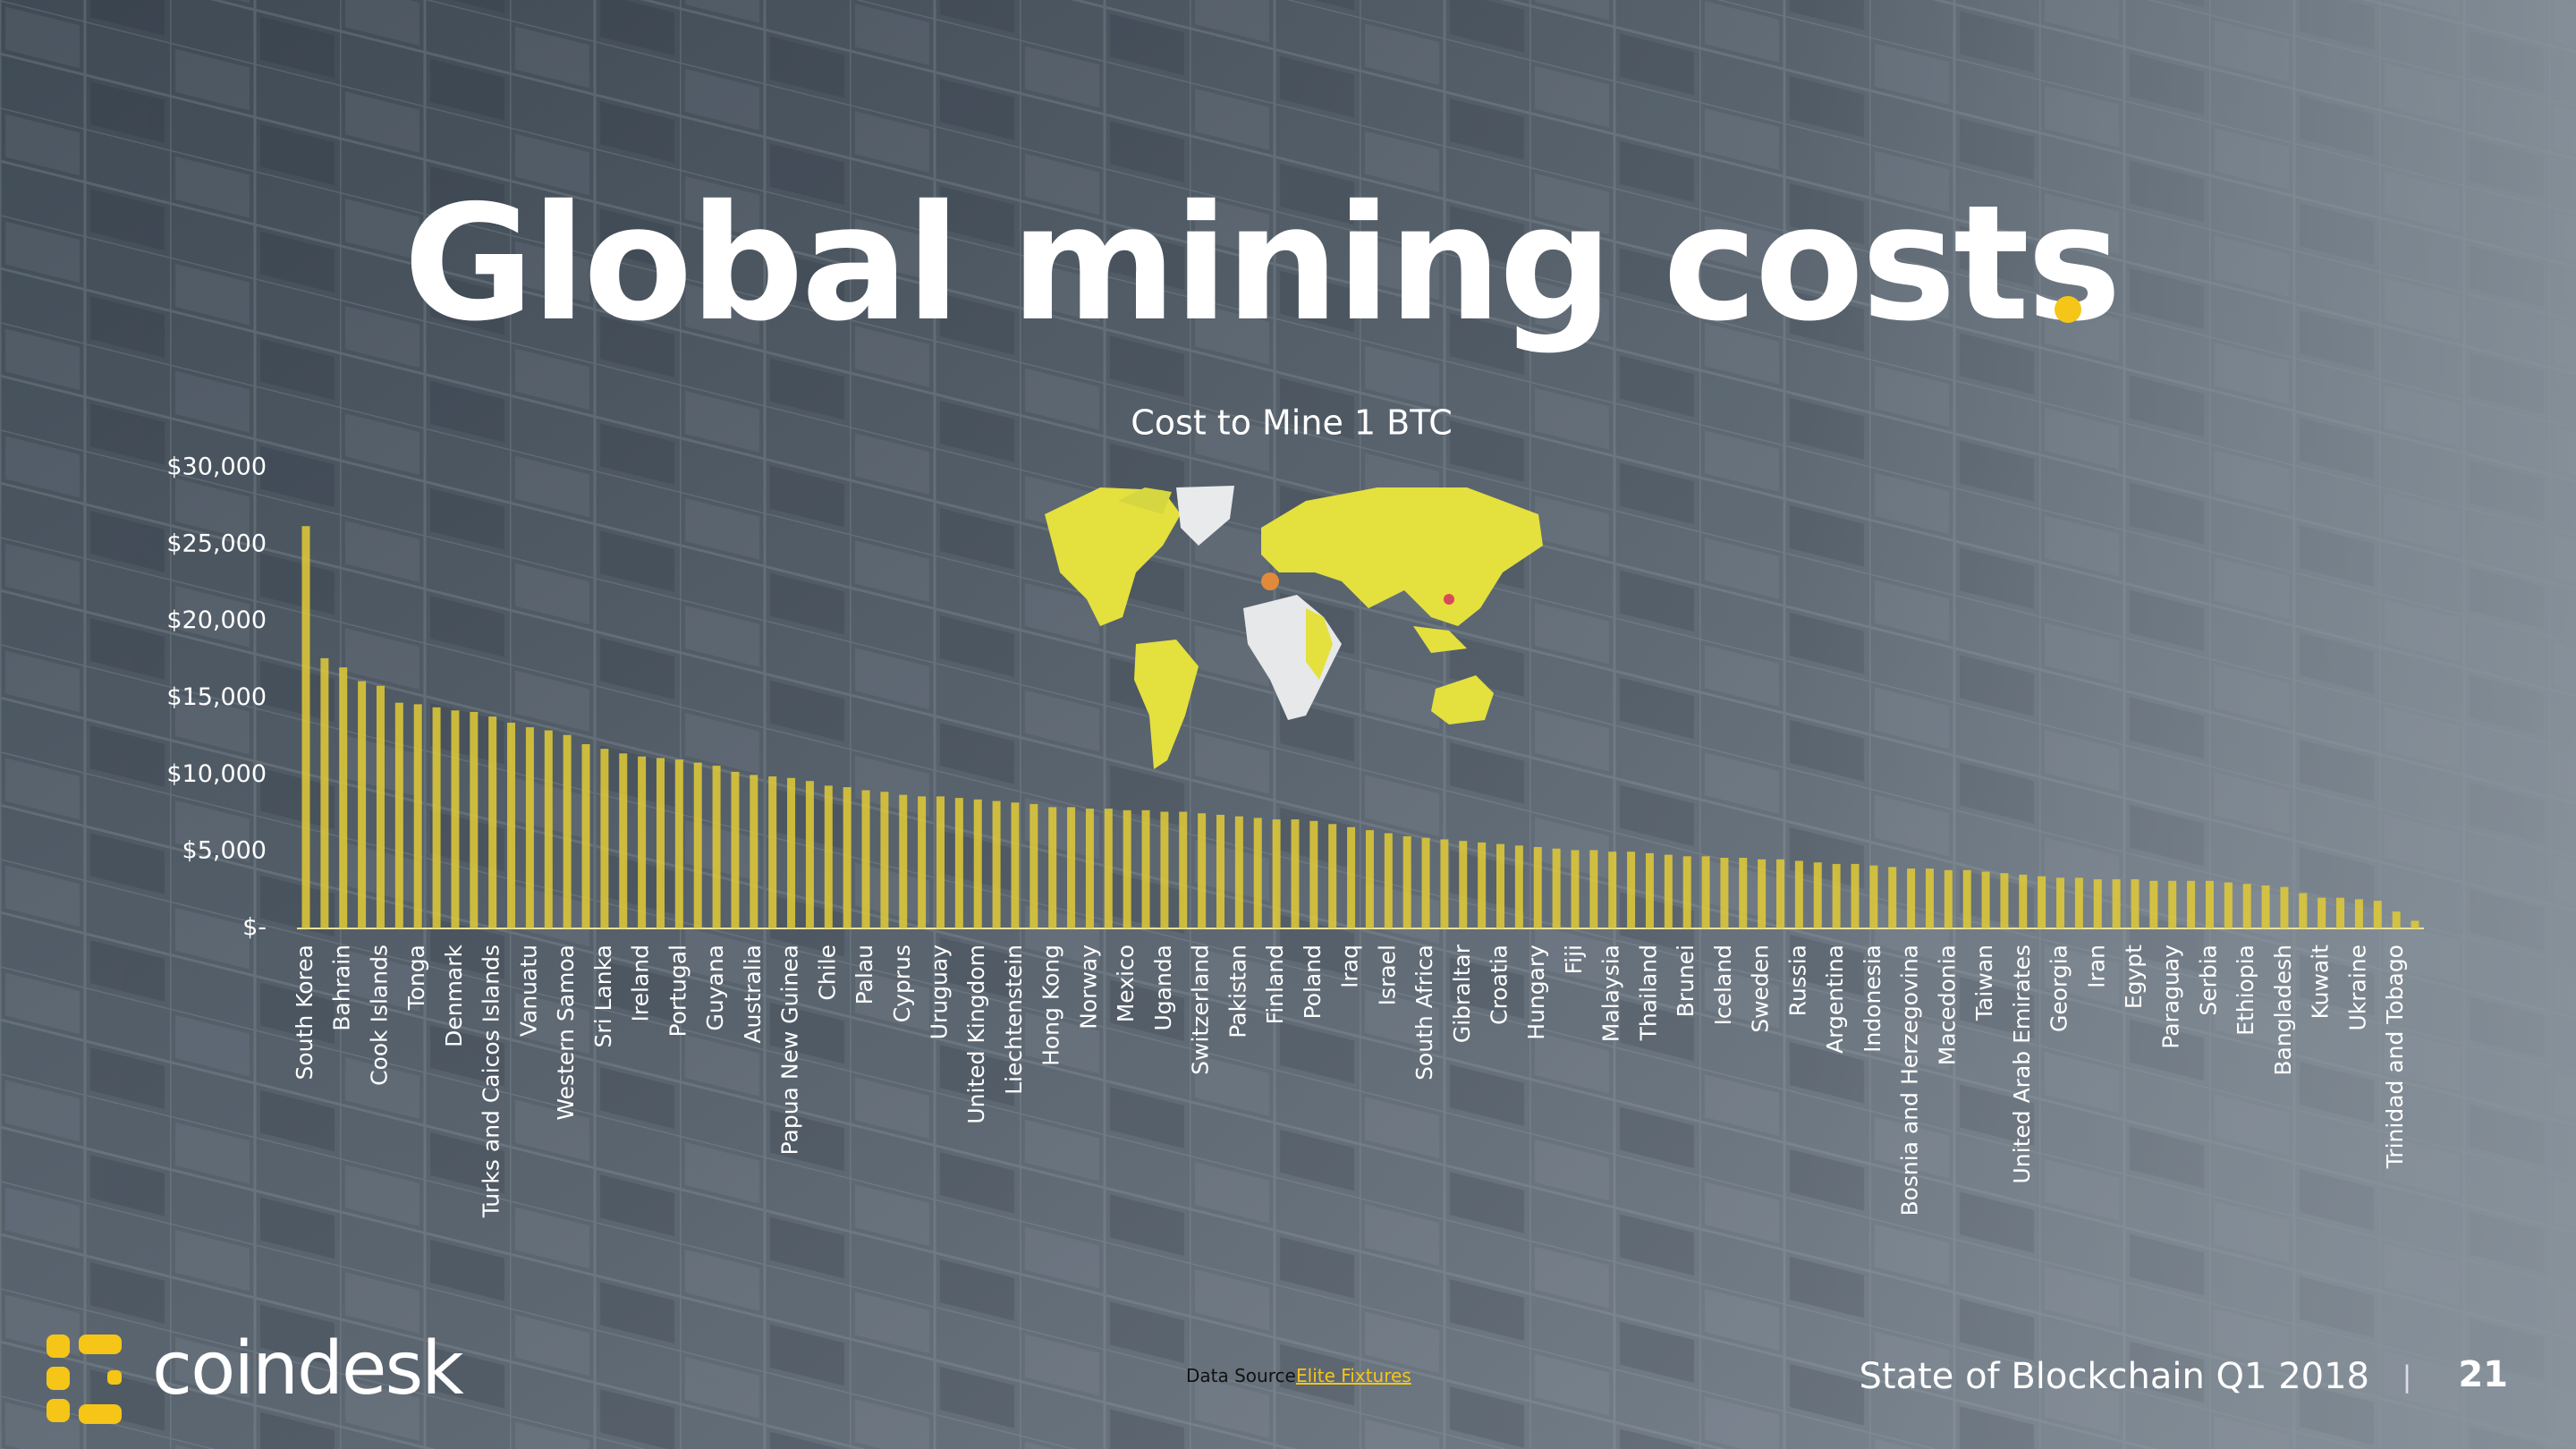 The width and height of the screenshot is (2576, 1449). What do you see at coordinates (1163, 988) in the screenshot?
I see `x-tick-label: Uganda` at bounding box center [1163, 988].